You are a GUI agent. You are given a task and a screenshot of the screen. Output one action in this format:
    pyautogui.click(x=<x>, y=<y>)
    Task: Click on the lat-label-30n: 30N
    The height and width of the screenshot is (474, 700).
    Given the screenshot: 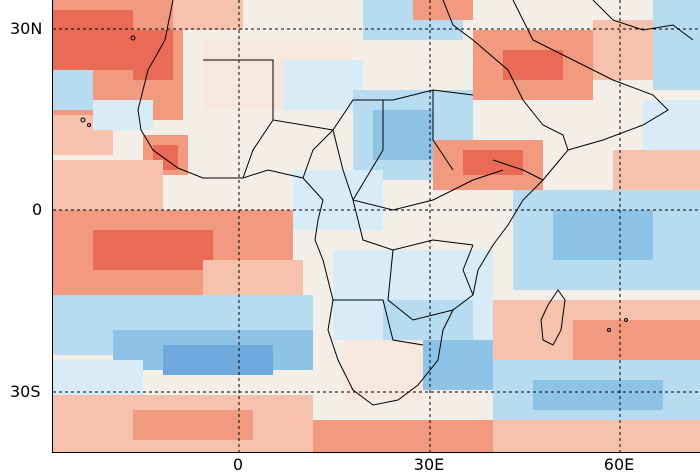 What is the action you would take?
    pyautogui.click(x=26, y=28)
    